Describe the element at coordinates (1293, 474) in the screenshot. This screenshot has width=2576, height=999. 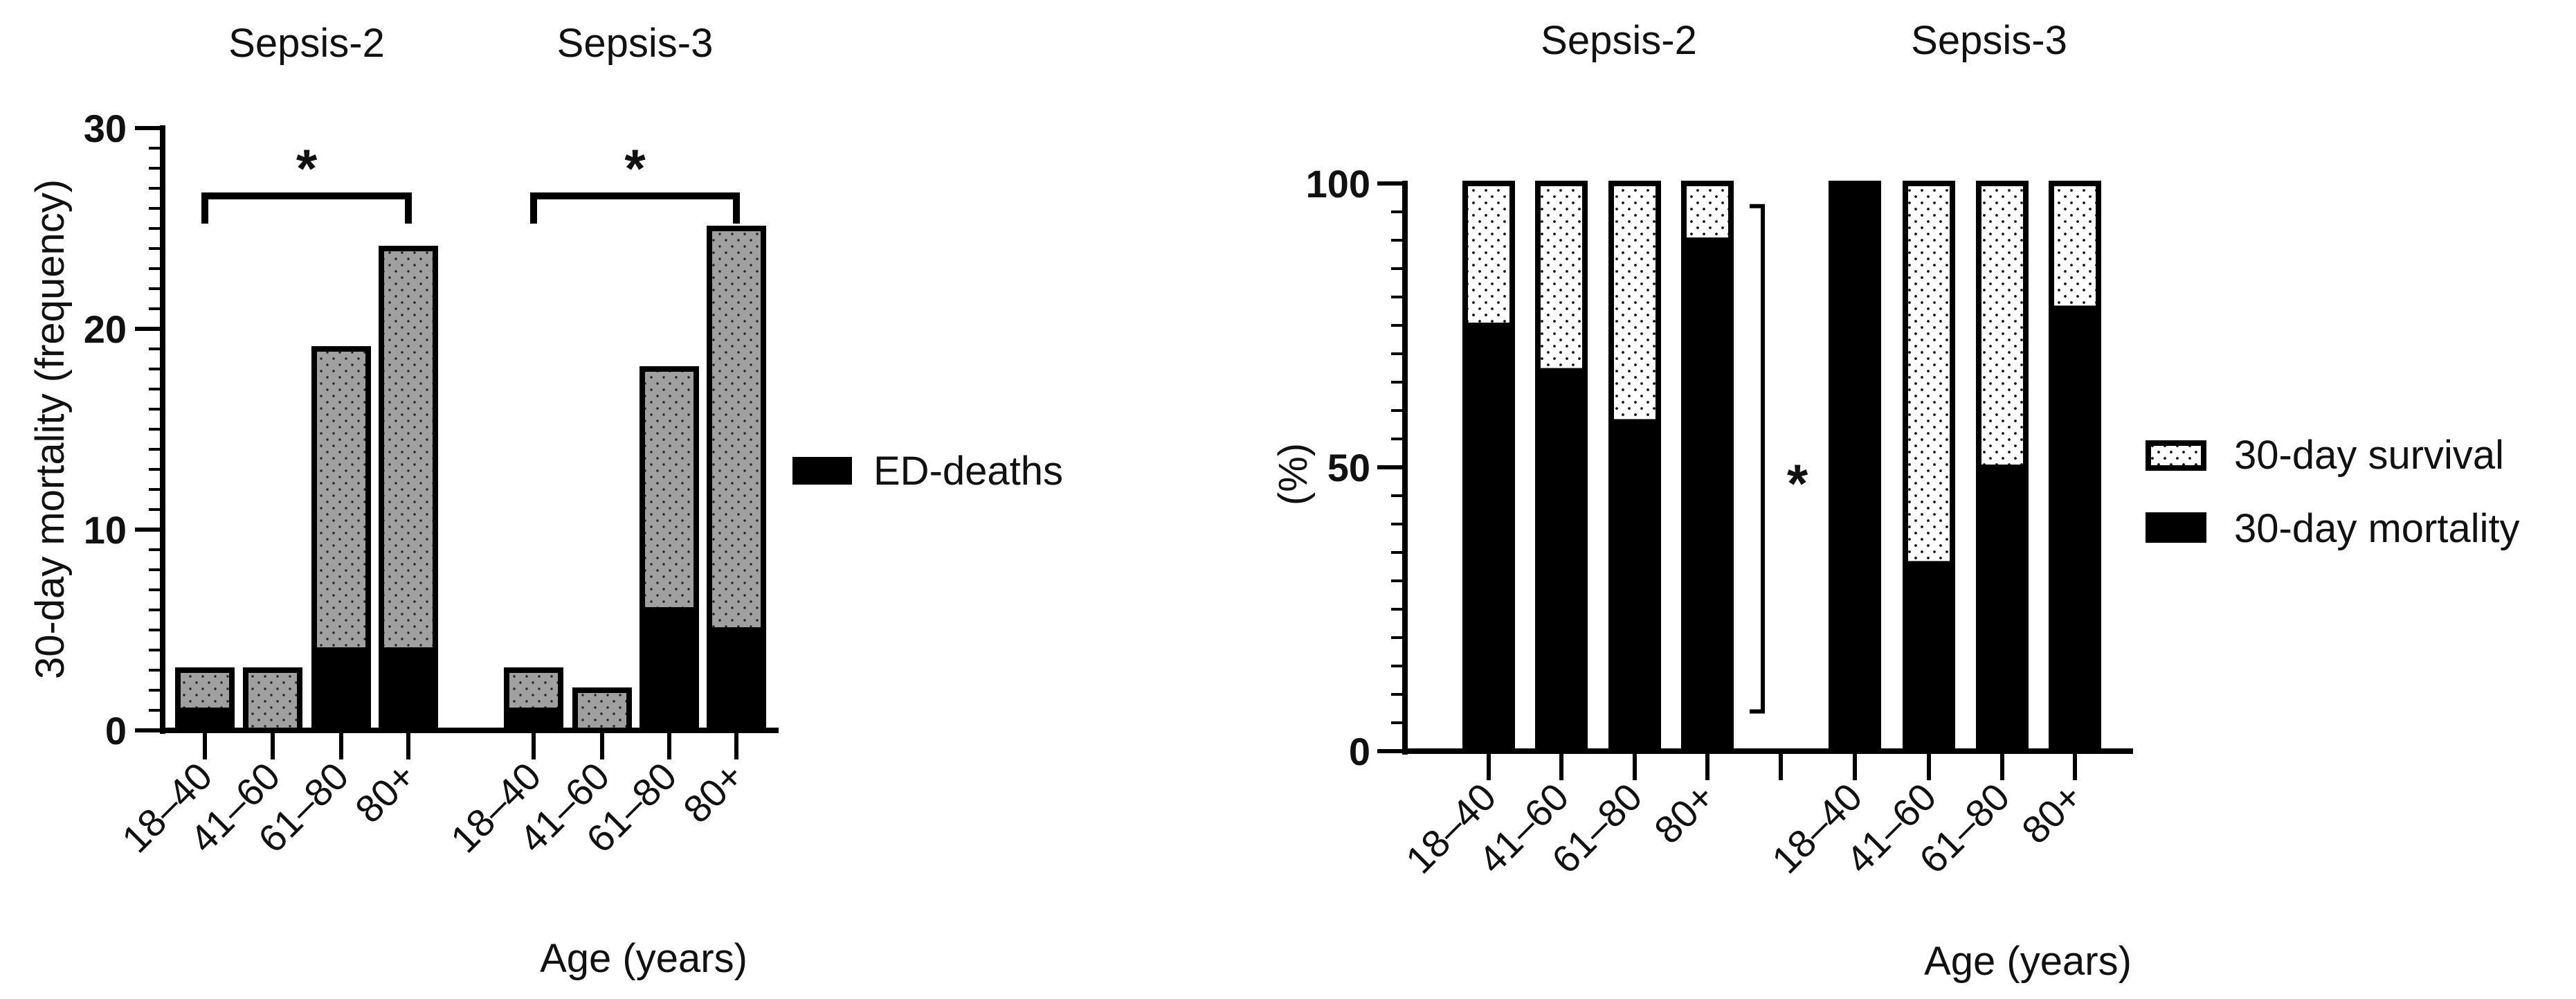
I see `y-axis-label: (%)` at that location.